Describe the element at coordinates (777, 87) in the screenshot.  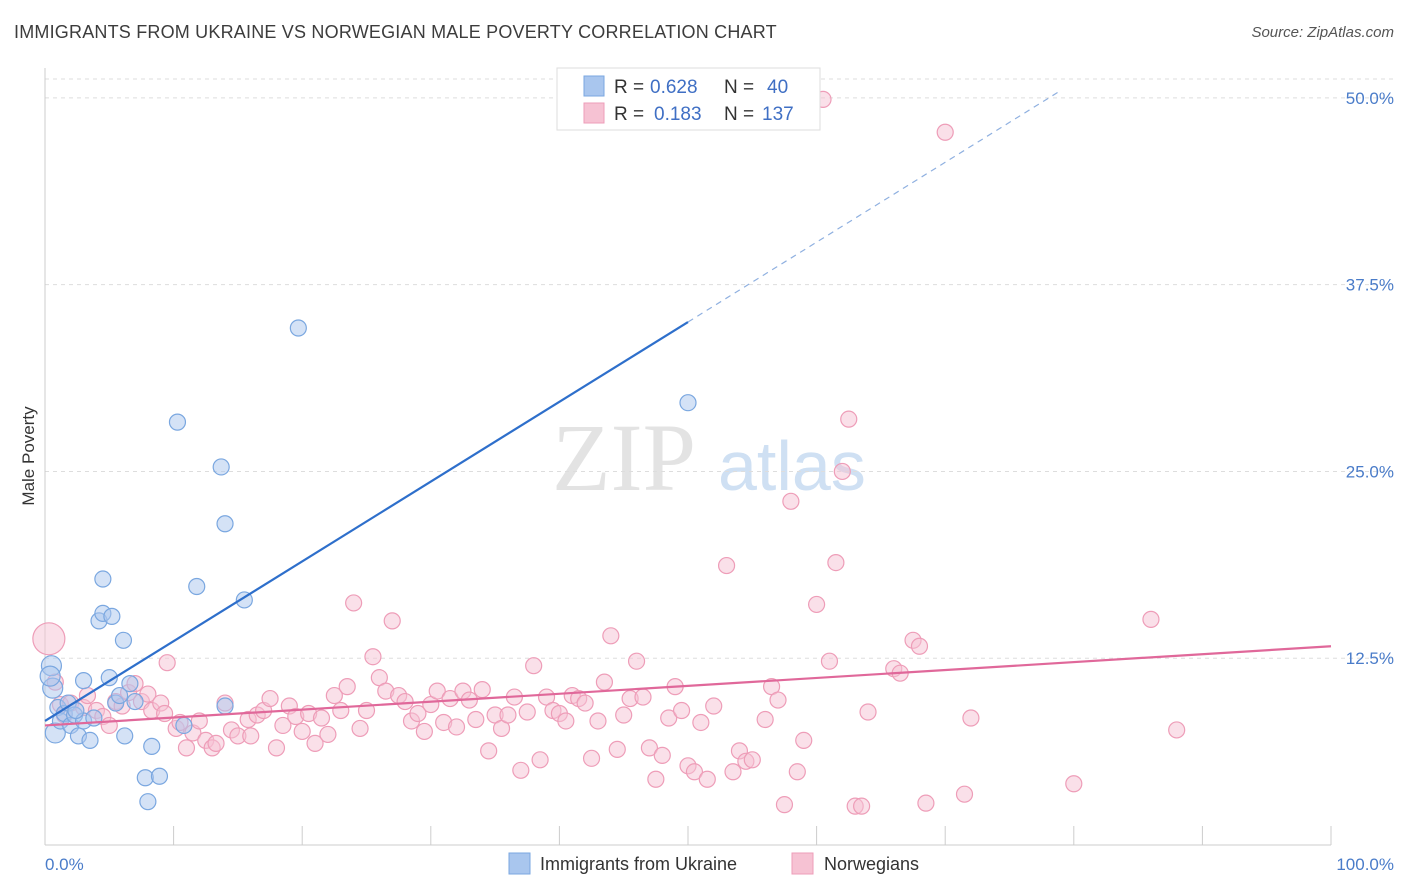
I see `ukraine-n-value: 40` at that location.